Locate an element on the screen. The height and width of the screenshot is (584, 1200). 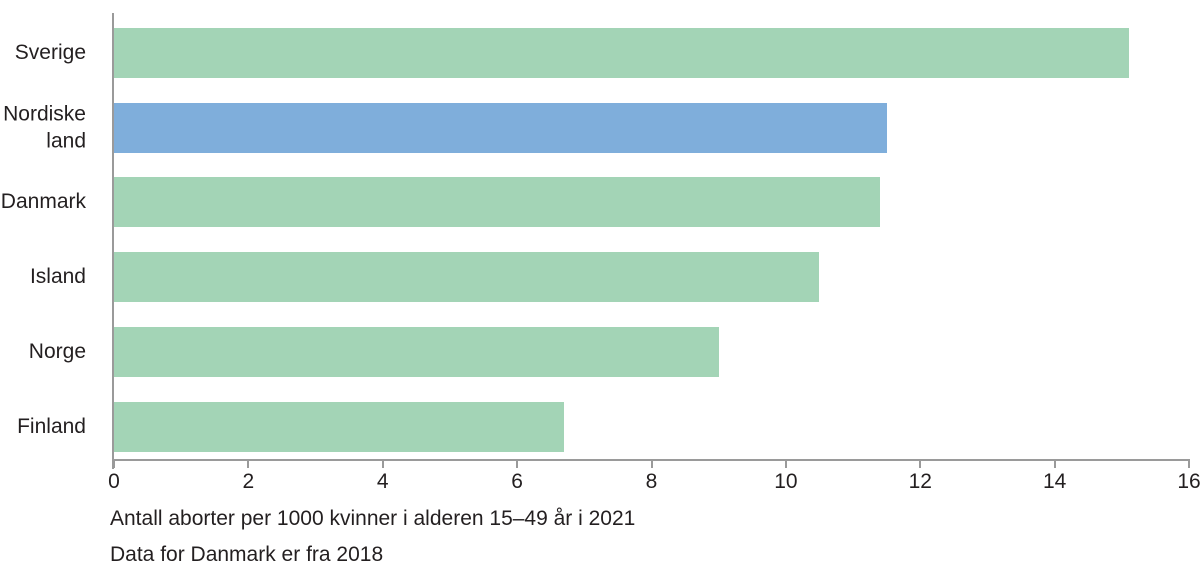
x-axis-line is located at coordinates (651, 460).